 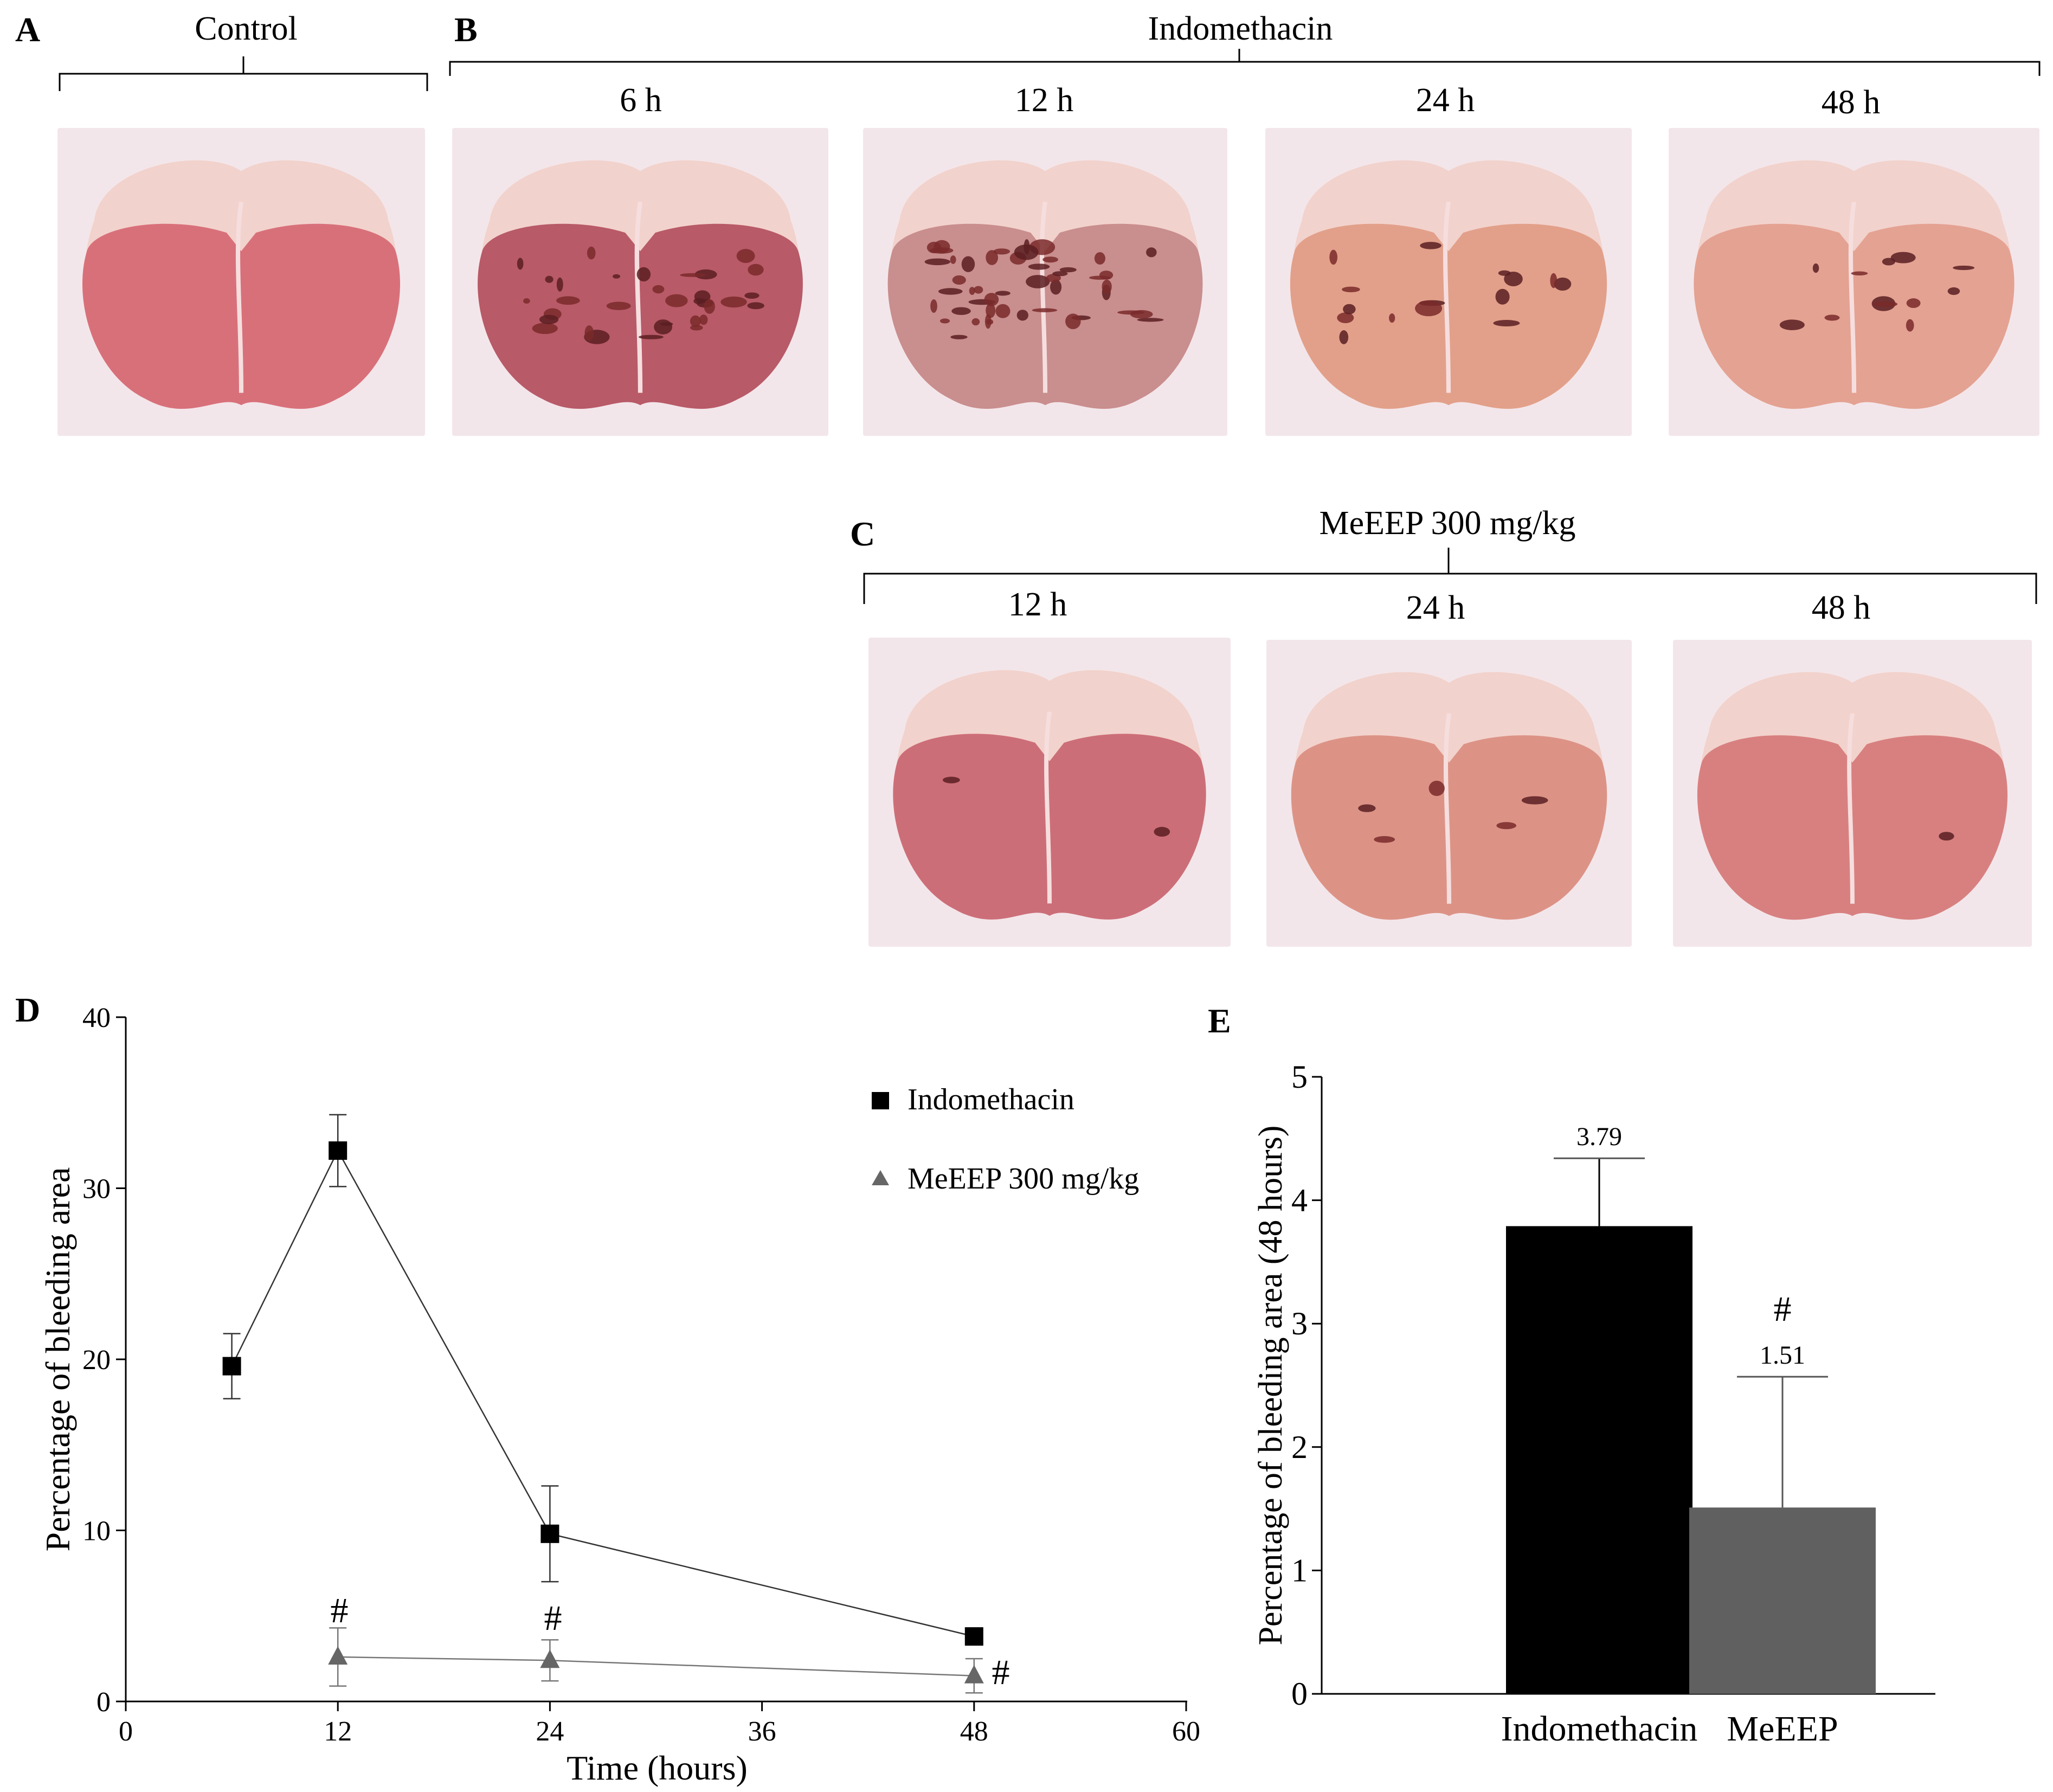 I want to click on meeep-time-12h: 12 h, so click(x=1037, y=604).